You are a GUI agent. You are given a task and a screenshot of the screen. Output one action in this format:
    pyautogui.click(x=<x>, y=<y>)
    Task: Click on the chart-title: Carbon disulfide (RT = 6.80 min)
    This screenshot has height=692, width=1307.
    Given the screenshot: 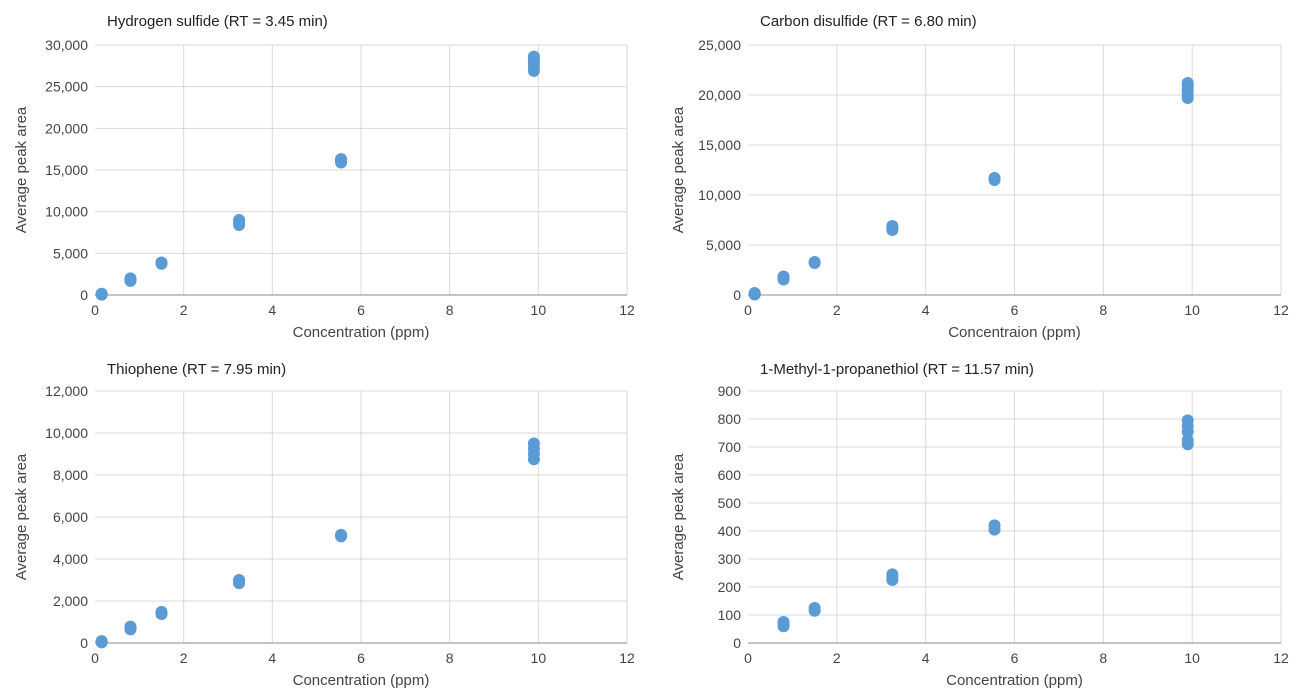 What is the action you would take?
    pyautogui.click(x=868, y=21)
    